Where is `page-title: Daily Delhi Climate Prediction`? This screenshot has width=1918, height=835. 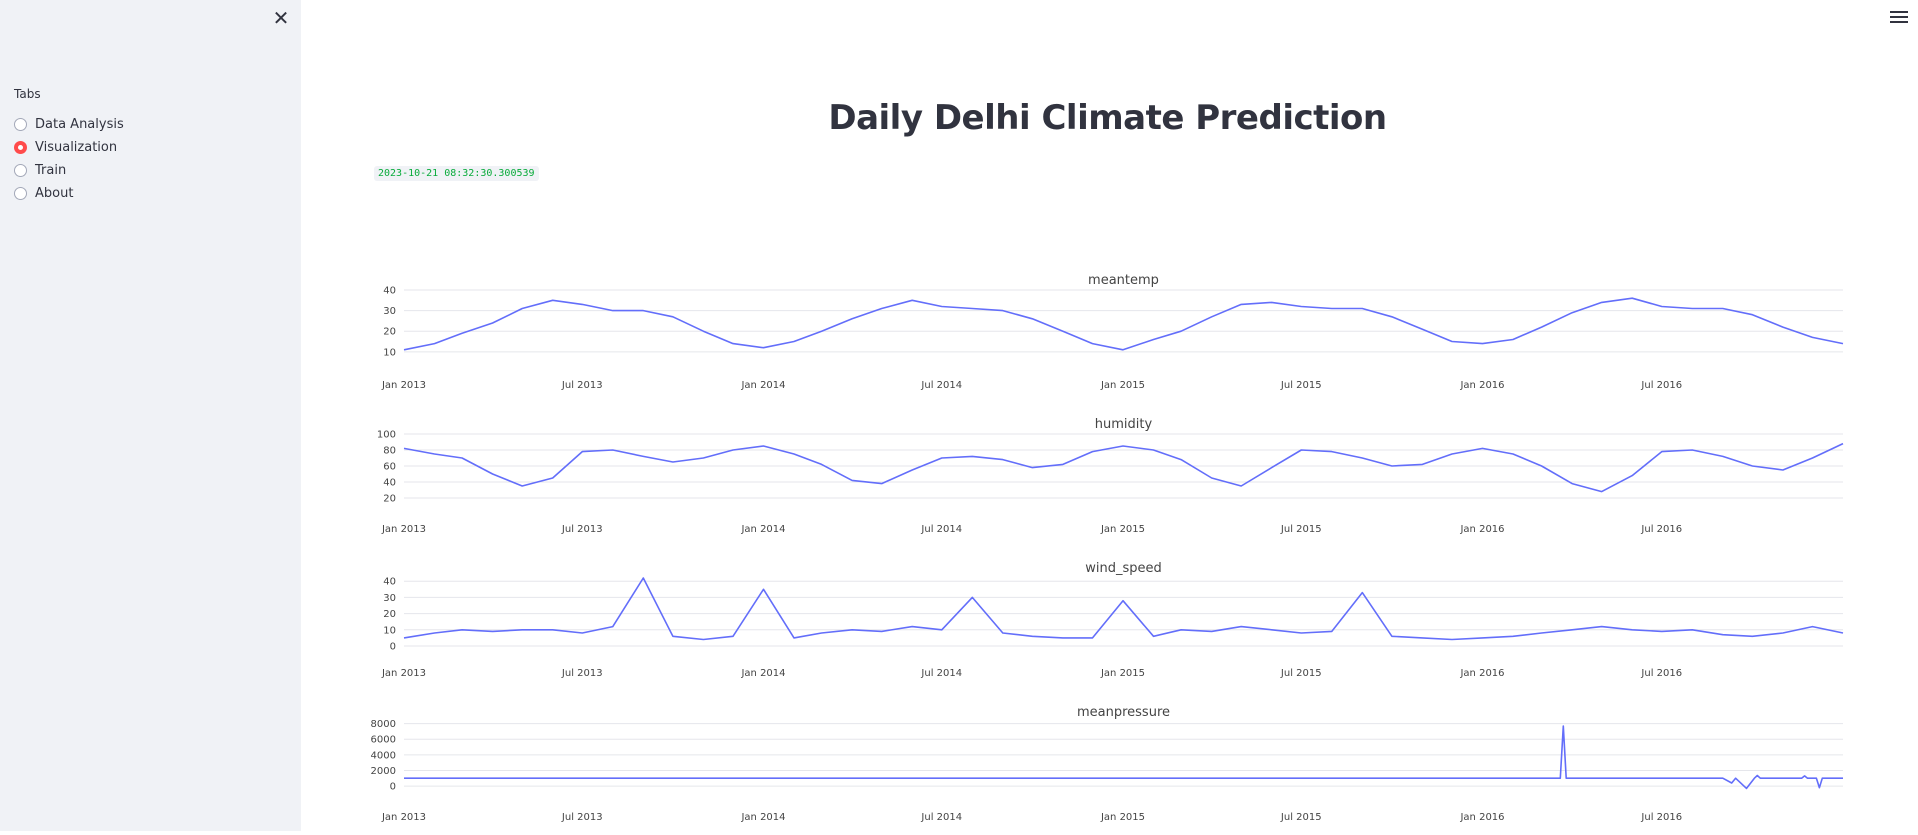
page-title: Daily Delhi Climate Prediction is located at coordinates (1107, 118).